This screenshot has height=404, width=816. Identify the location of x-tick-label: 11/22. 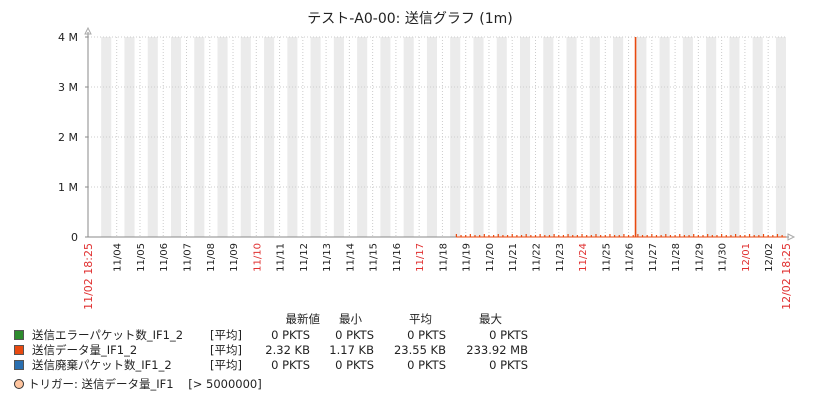
(536, 257).